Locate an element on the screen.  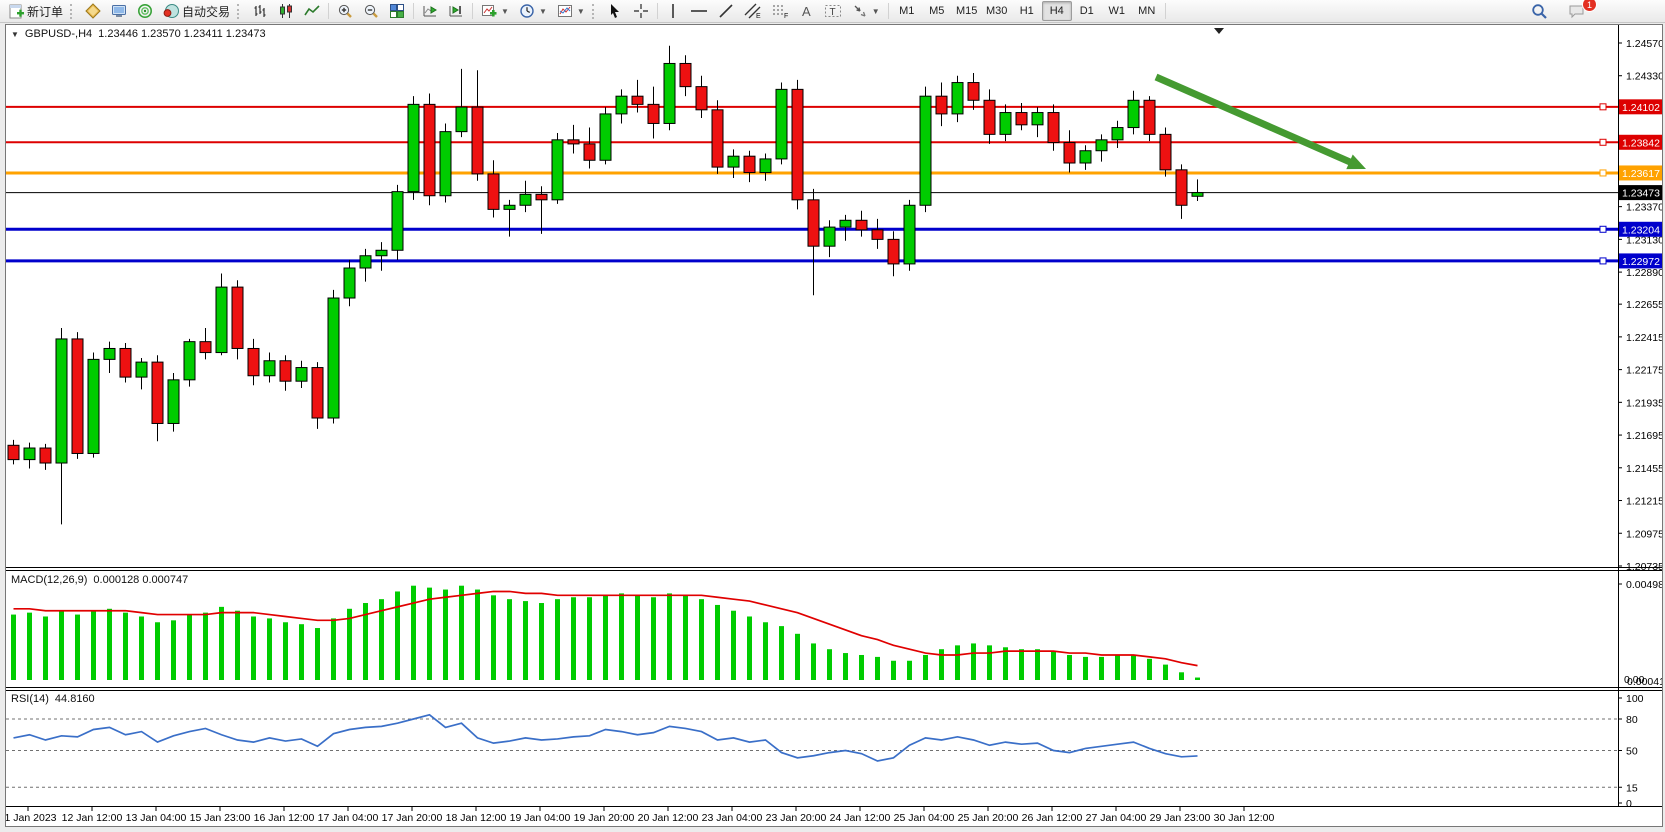
price-tick-label: 1.20735 is located at coordinates (1644, 567).